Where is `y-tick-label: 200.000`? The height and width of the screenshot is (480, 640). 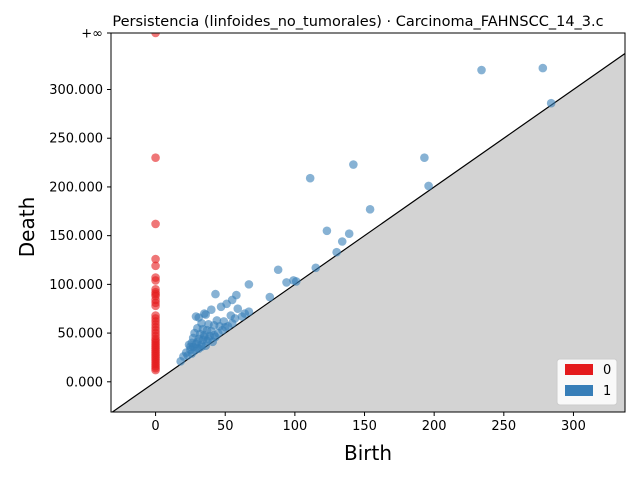
y-tick-label: 200.000 is located at coordinates (76, 187).